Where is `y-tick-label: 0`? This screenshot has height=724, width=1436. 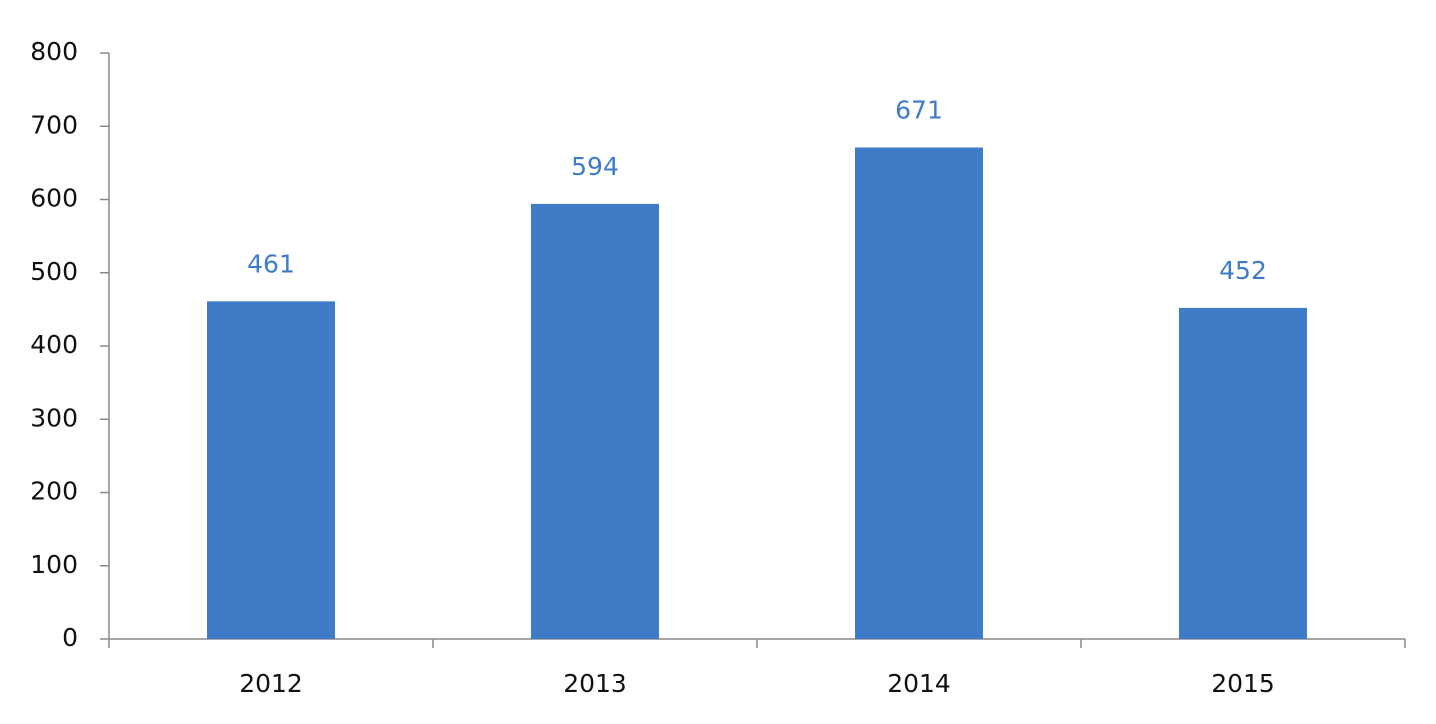 y-tick-label: 0 is located at coordinates (70, 637).